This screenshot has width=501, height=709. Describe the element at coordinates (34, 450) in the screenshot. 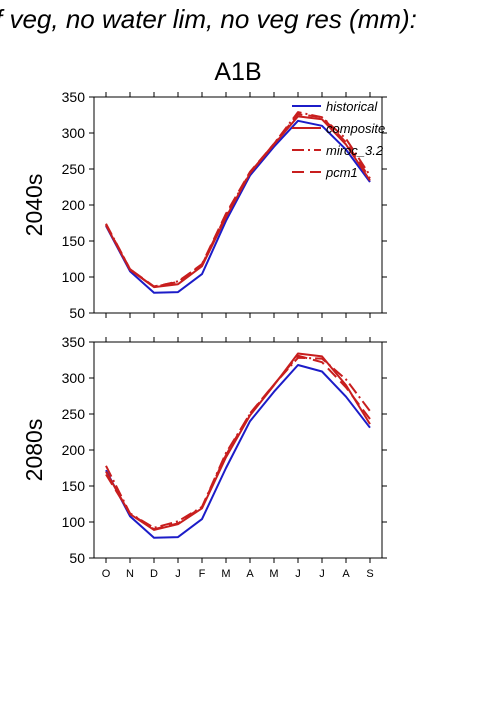

I see `y-axis-label: 2080s` at that location.